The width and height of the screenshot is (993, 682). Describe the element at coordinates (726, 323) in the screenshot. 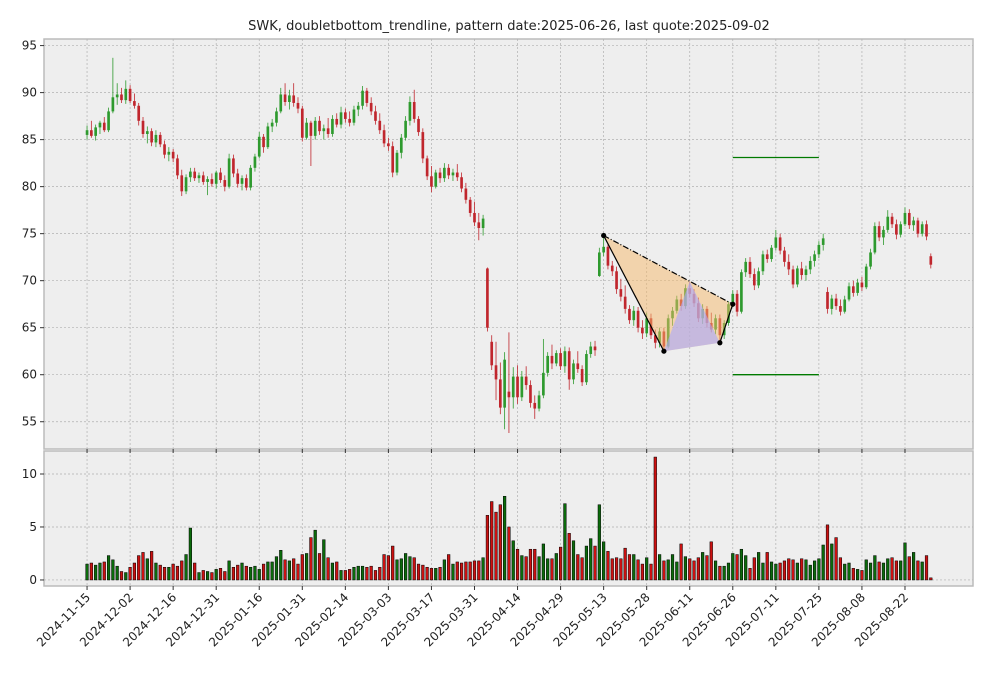

I see `pattern-leg` at that location.